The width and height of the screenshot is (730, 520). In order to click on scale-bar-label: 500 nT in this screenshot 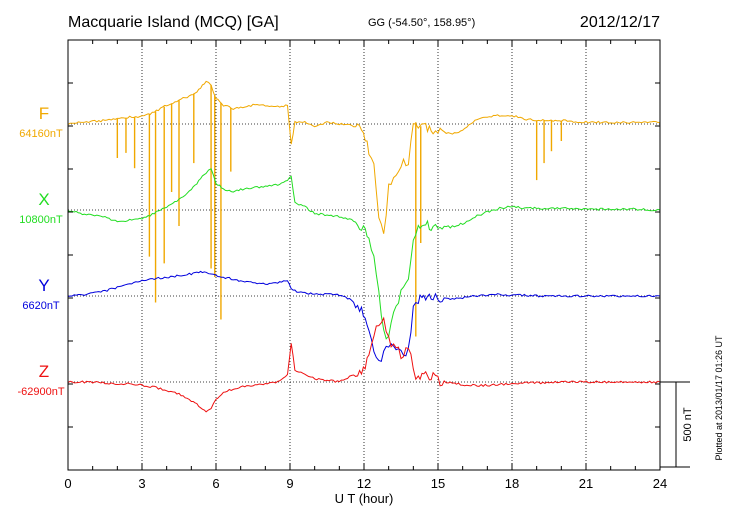, I will do `click(688, 424)`.